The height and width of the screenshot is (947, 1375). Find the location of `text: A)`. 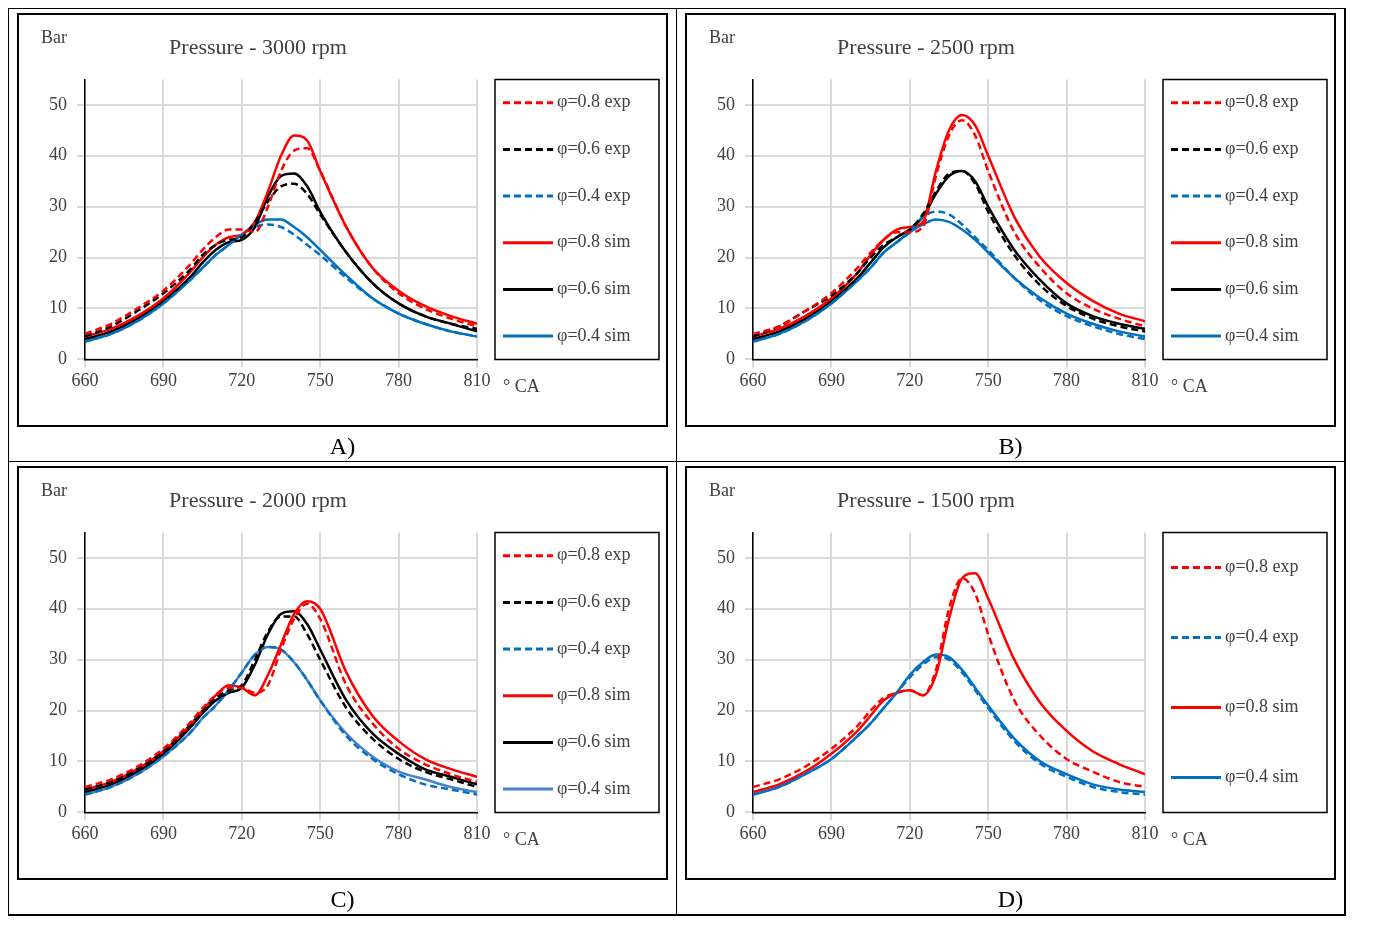

text: A) is located at coordinates (342, 446).